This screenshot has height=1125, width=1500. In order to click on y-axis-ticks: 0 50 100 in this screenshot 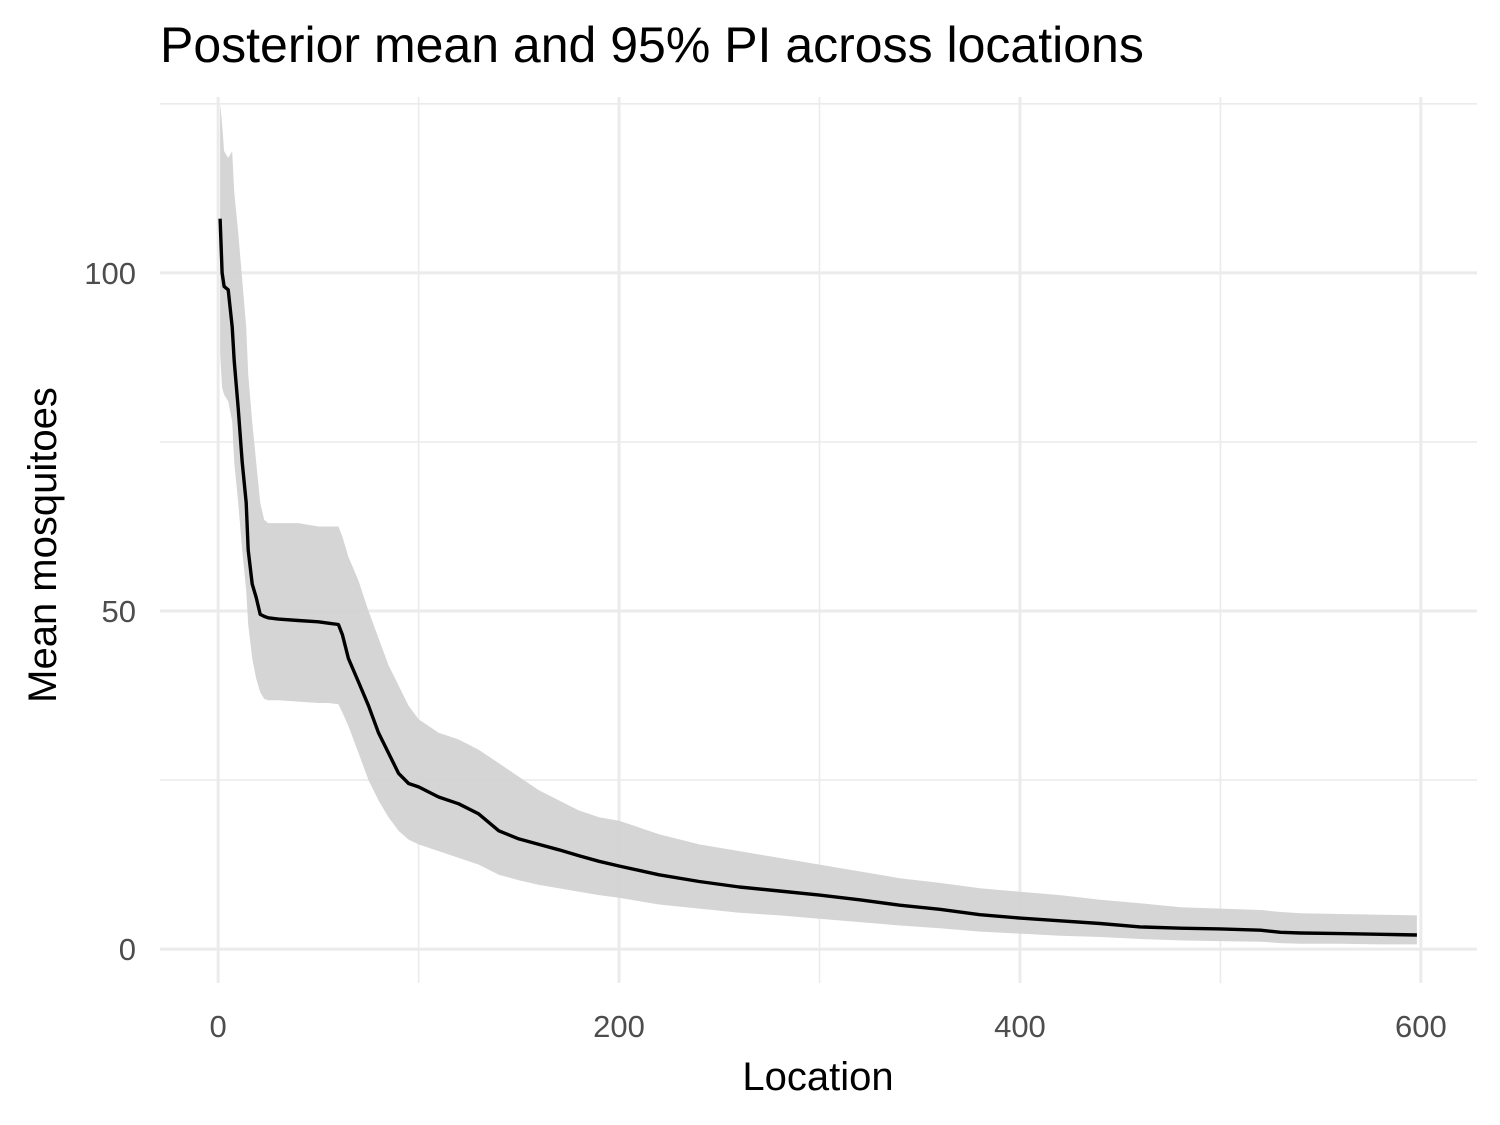, I will do `click(110, 611)`.